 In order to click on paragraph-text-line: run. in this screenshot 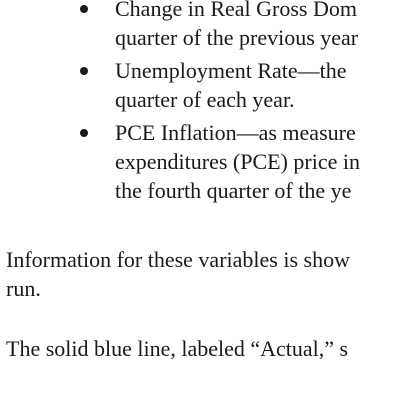, I will do `click(23, 288)`.